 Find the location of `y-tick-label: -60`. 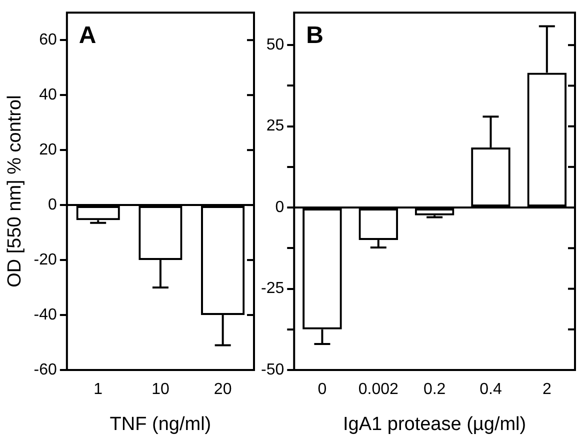

y-tick-label: -60 is located at coordinates (46, 369).